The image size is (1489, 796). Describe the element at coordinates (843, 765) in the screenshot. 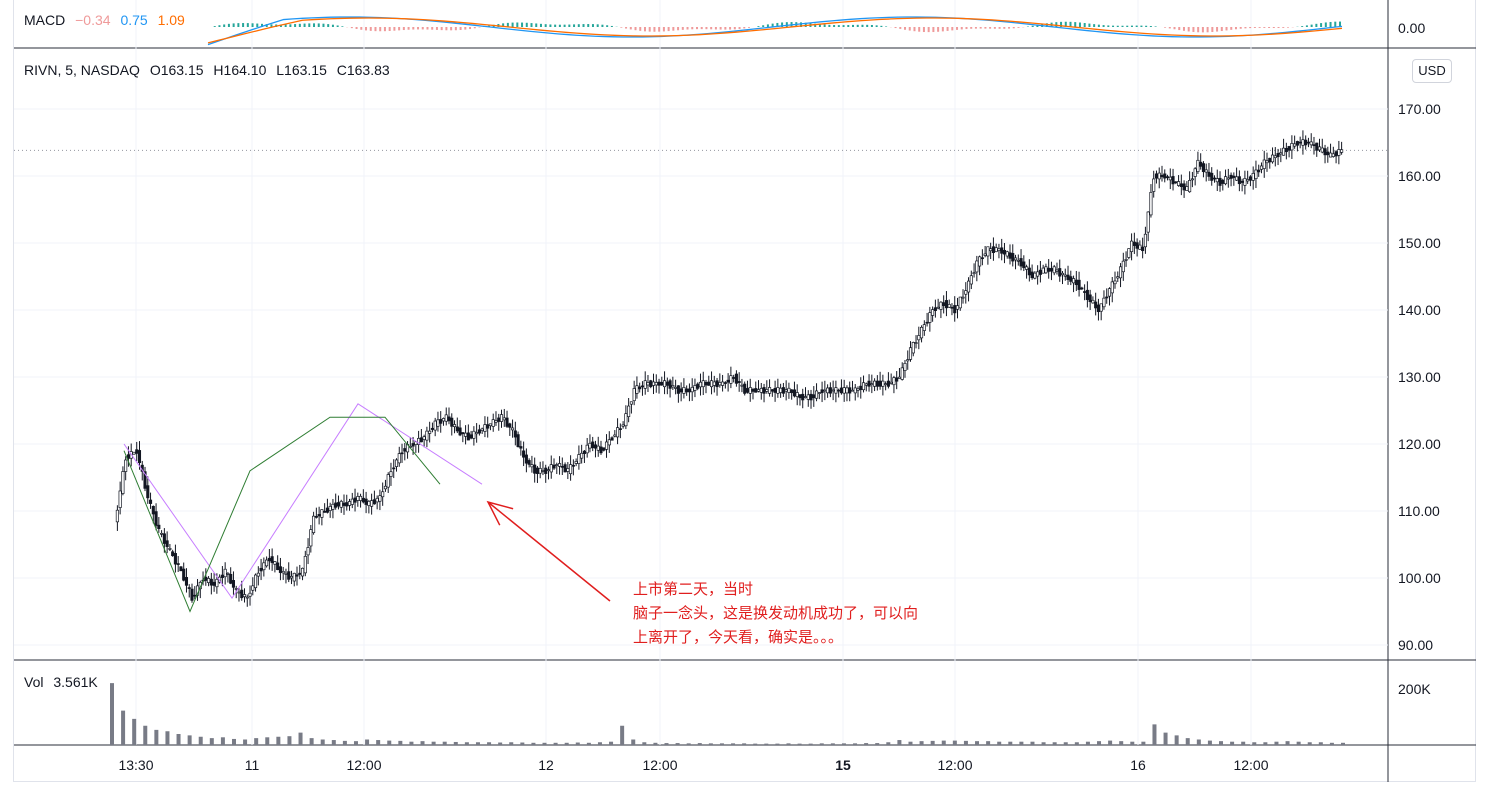

I see `x-tick-label: 15` at that location.